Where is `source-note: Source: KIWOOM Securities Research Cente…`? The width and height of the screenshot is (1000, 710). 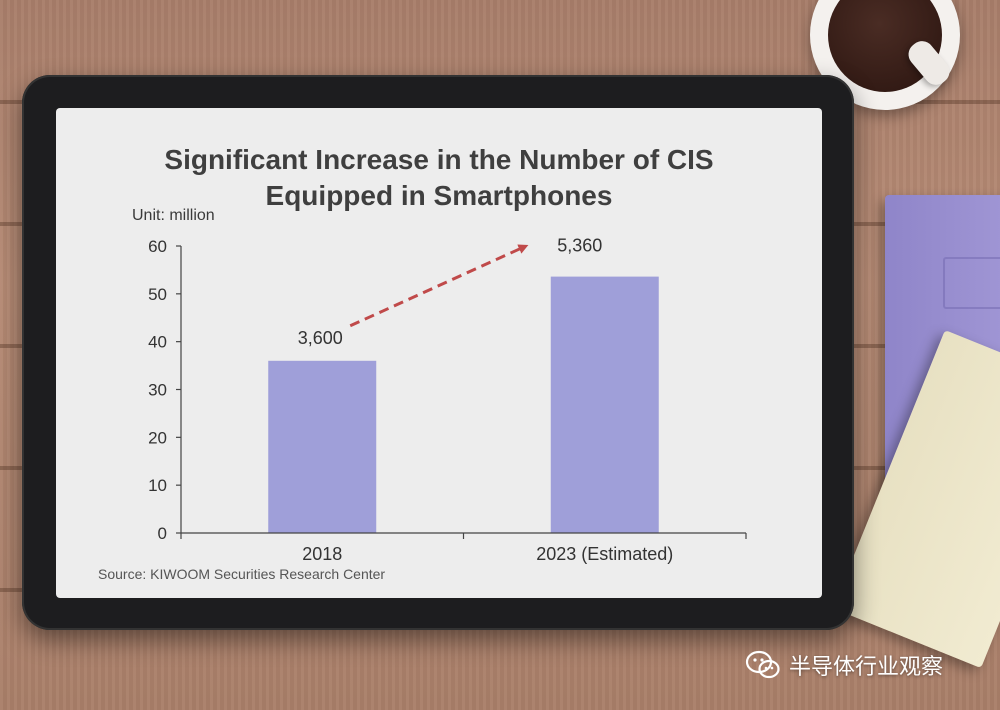
source-note: Source: KIWOOM Securities Research Cente… is located at coordinates (242, 574).